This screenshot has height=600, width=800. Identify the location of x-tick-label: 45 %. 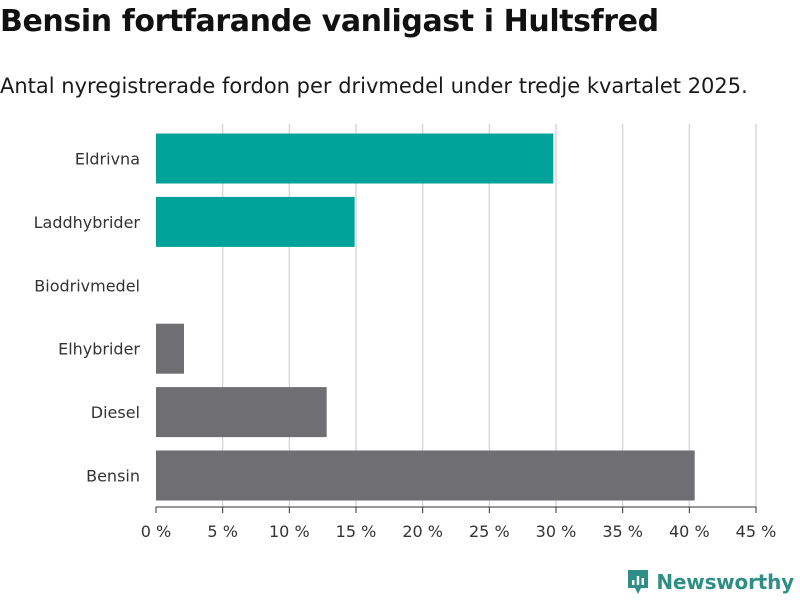
(756, 531).